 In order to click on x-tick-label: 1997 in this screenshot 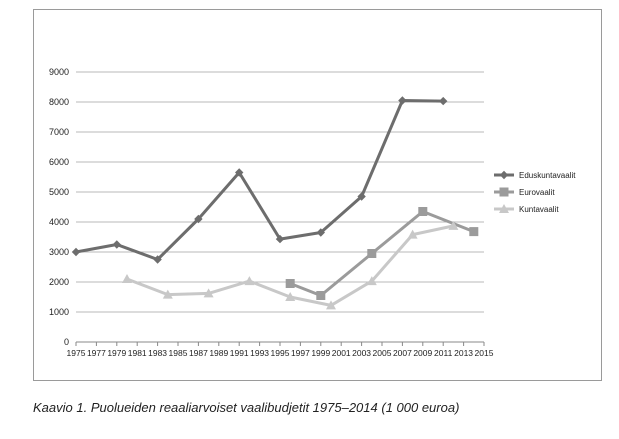, I will do `click(300, 353)`.